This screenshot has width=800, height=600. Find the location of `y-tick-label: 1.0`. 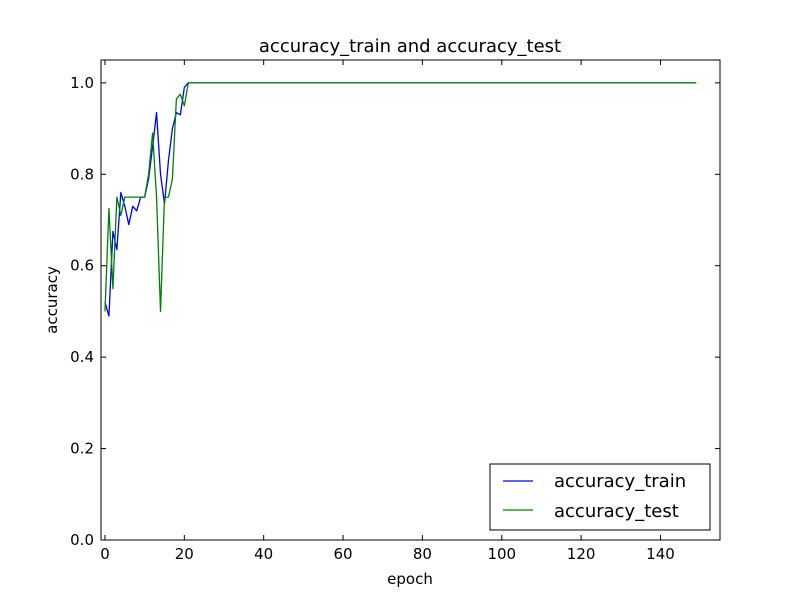

y-tick-label: 1.0 is located at coordinates (82, 83).